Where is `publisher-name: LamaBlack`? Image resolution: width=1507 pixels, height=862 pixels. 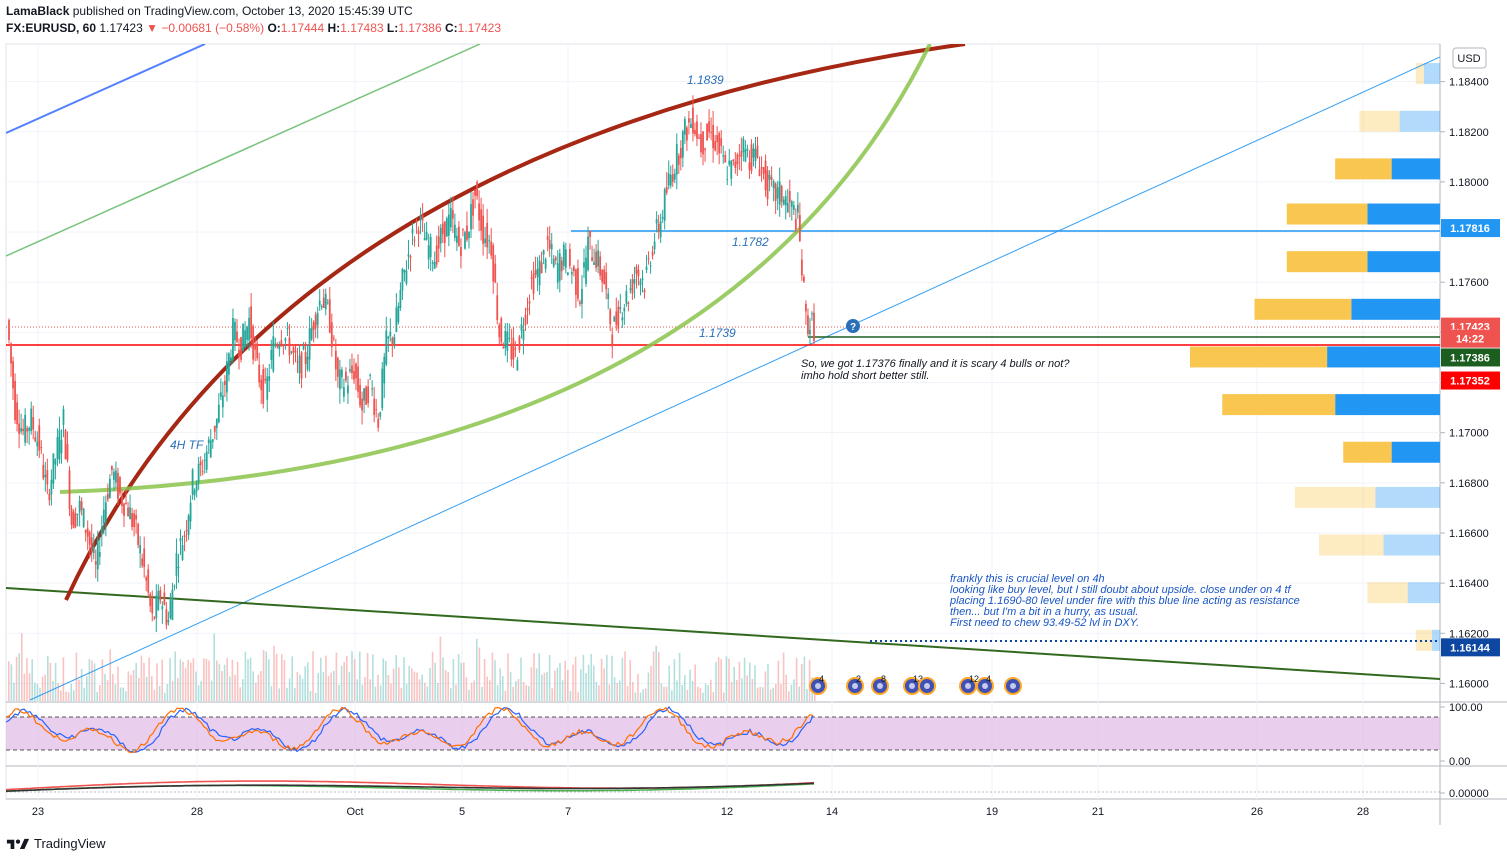 publisher-name: LamaBlack is located at coordinates (38, 11).